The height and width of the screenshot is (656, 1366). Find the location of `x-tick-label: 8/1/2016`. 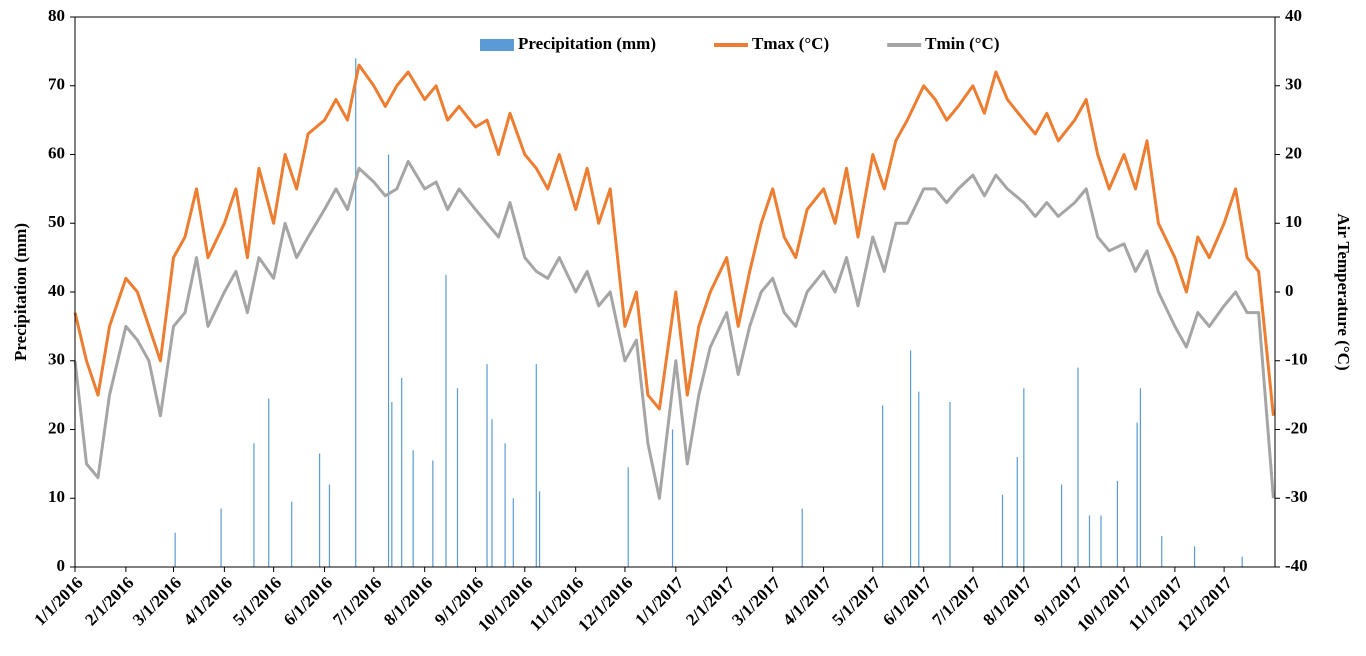

x-tick-label: 8/1/2016 is located at coordinates (408, 601).